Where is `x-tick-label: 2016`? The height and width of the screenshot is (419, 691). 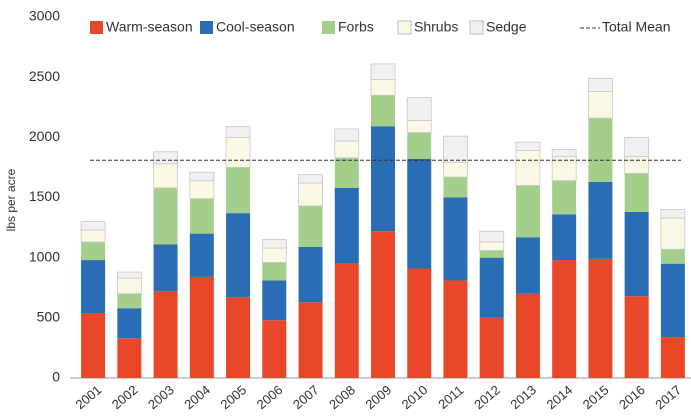 x-tick-label: 2016 is located at coordinates (632, 397).